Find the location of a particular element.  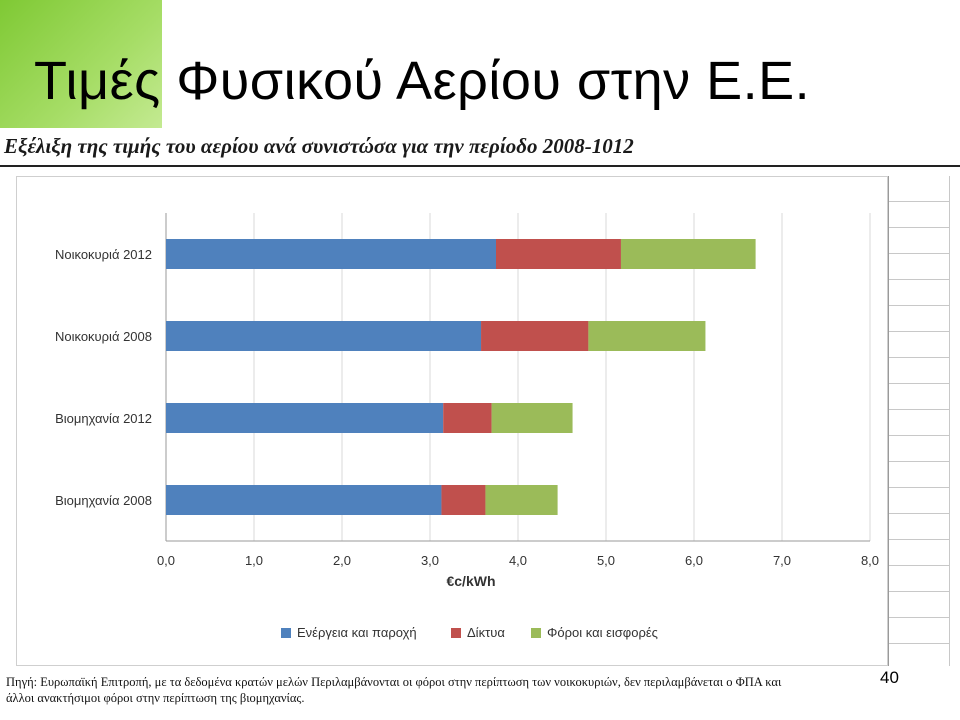

x-tick-label: 1,0 is located at coordinates (254, 560).